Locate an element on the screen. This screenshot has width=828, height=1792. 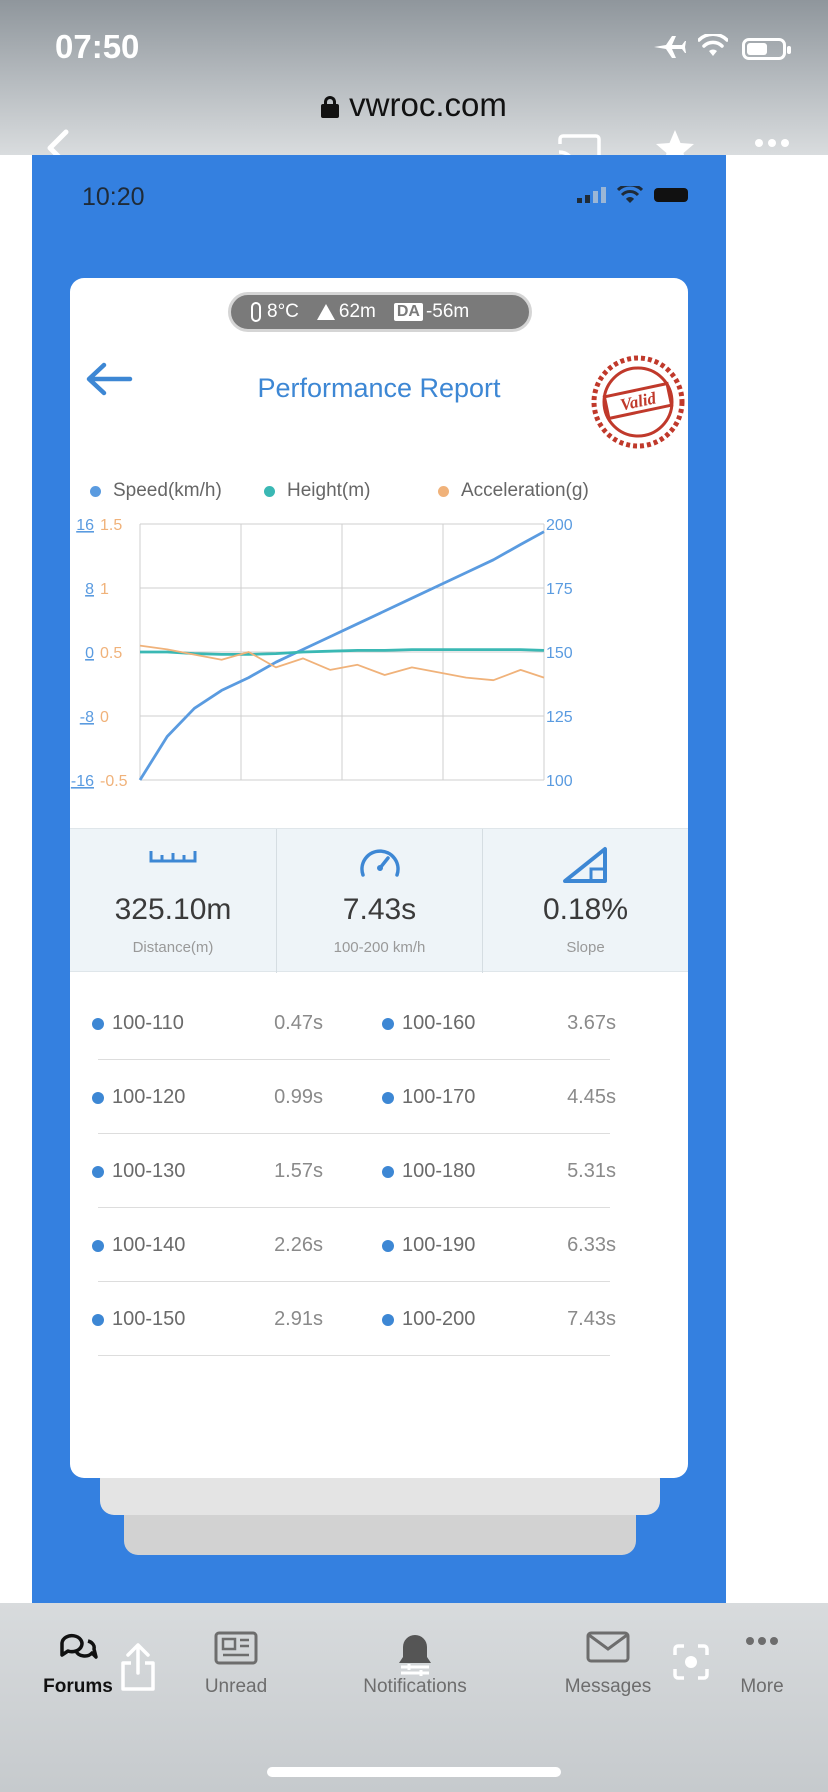
signal-icon is located at coordinates (591, 195).